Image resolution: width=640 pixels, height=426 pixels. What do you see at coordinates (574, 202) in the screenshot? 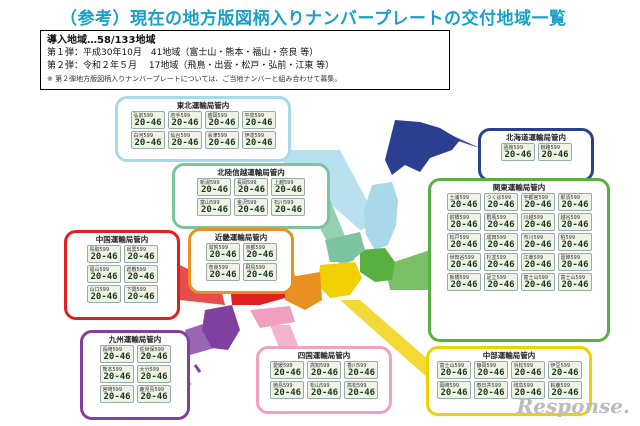
I see `license-plate: 那須599 20-46` at bounding box center [574, 202].